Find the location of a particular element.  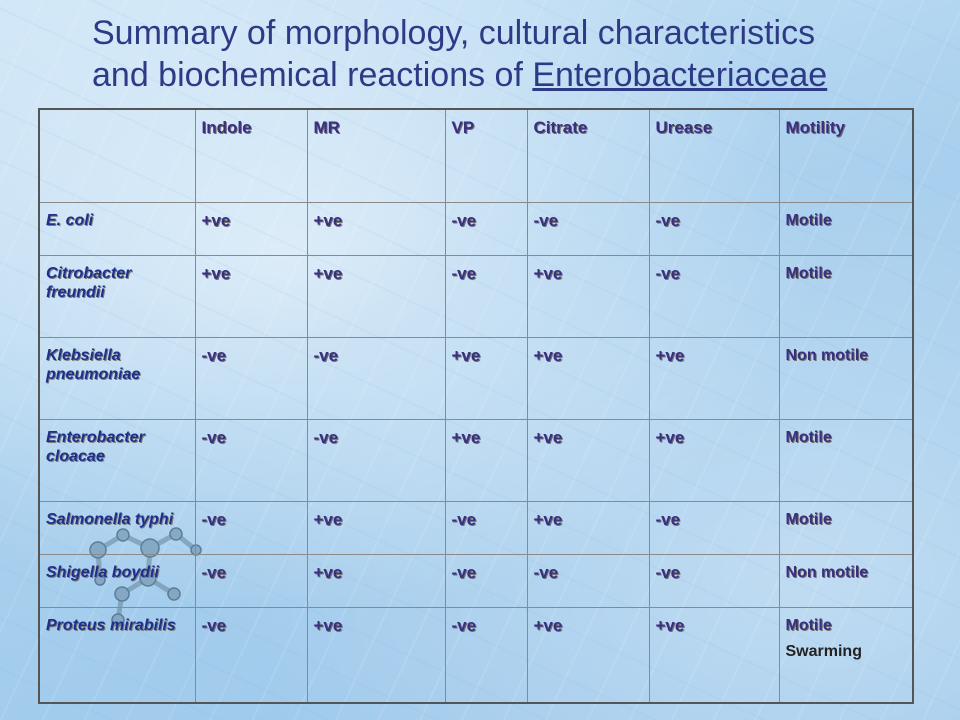

header-cell-citrate: Citrate is located at coordinates (588, 155).